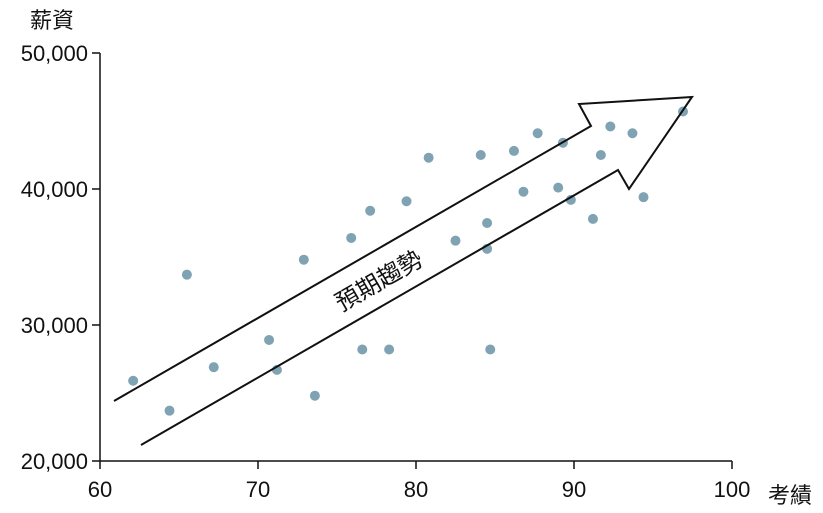 Image resolution: width=823 pixels, height=513 pixels. What do you see at coordinates (54, 53) in the screenshot?
I see `y-tick-label: 50,000` at bounding box center [54, 53].